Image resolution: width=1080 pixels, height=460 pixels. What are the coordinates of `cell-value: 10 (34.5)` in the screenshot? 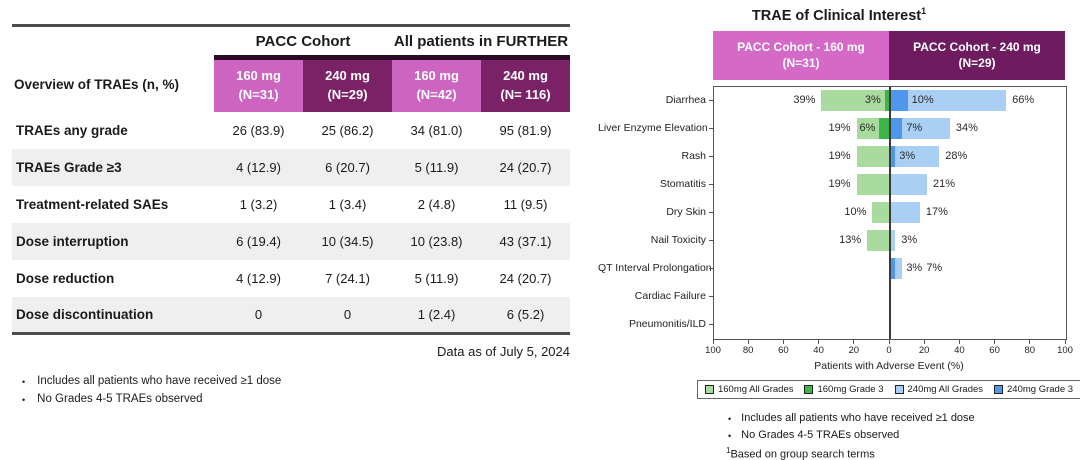 It's located at (347, 241).